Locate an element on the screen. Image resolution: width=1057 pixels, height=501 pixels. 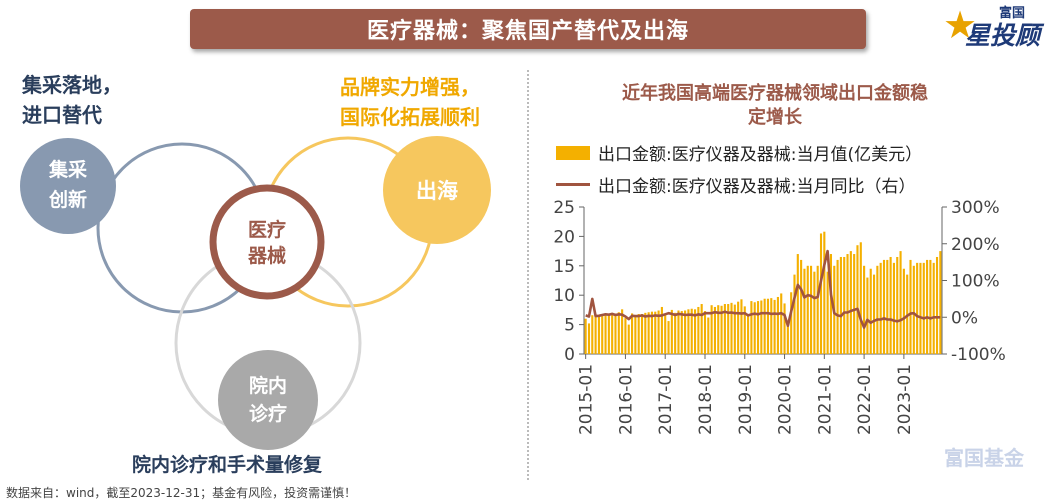
y-left-tick-label: 20 is located at coordinates (564, 237).